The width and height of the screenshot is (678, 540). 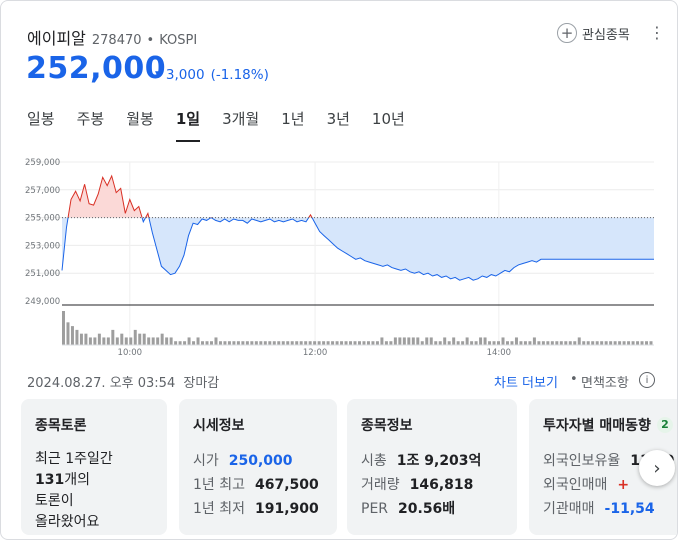 What do you see at coordinates (190, 196) in the screenshot?
I see `area-above-reference` at bounding box center [190, 196].